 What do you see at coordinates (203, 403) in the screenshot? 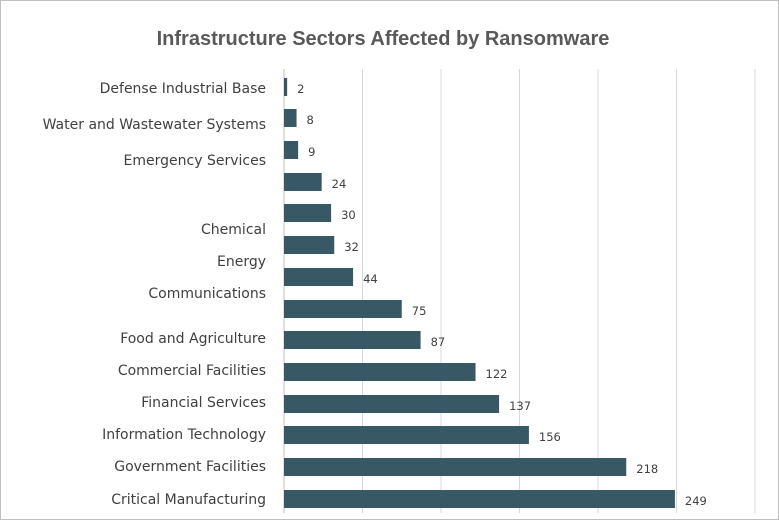
I see `category-label: Financial Services` at bounding box center [203, 403].